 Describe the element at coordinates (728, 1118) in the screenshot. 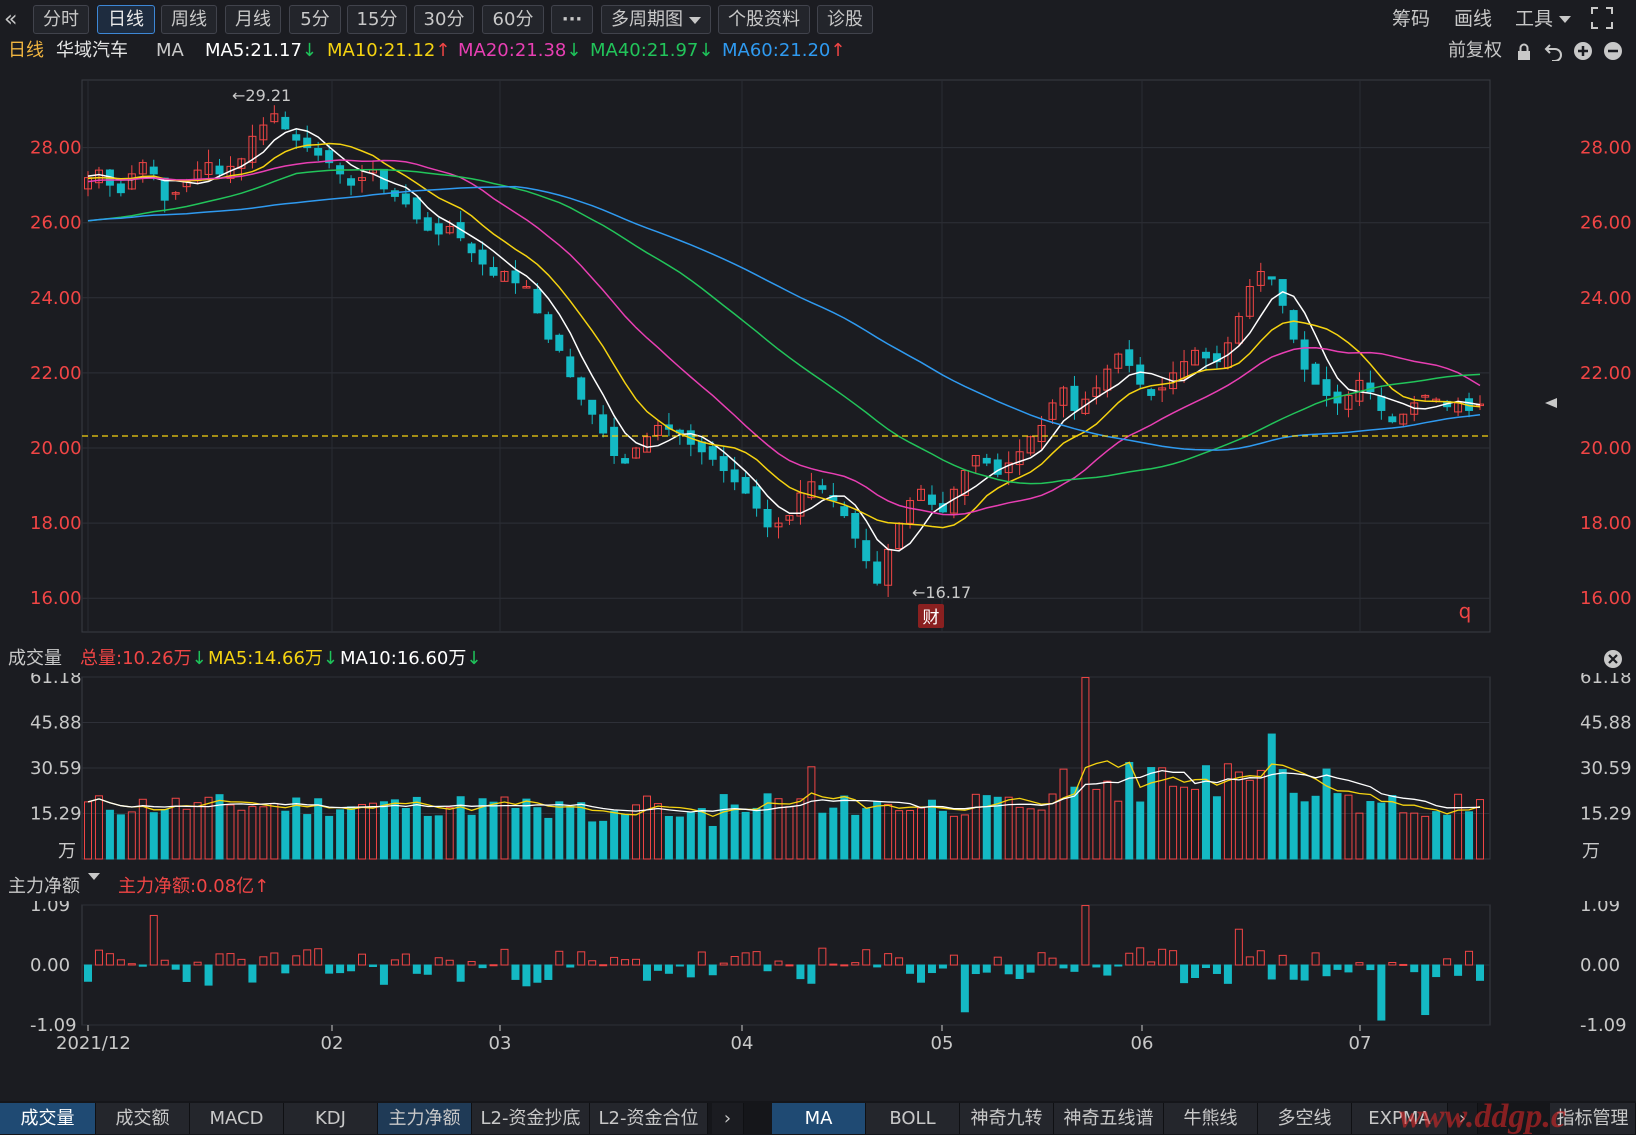

I see `chevron-right-icon: ›` at that location.